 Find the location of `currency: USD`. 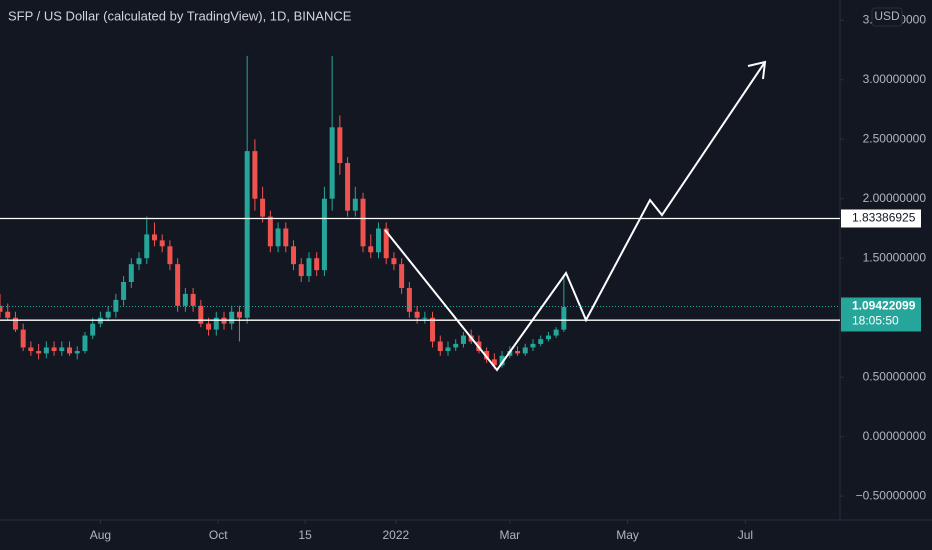

currency: USD is located at coordinates (887, 16).